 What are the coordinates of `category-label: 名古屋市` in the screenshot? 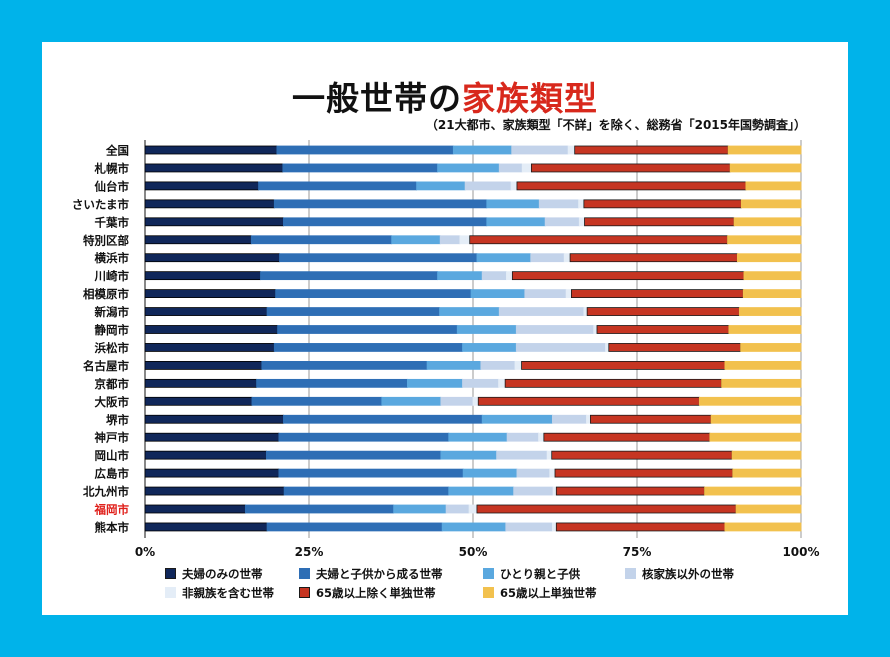 It's located at (106, 366).